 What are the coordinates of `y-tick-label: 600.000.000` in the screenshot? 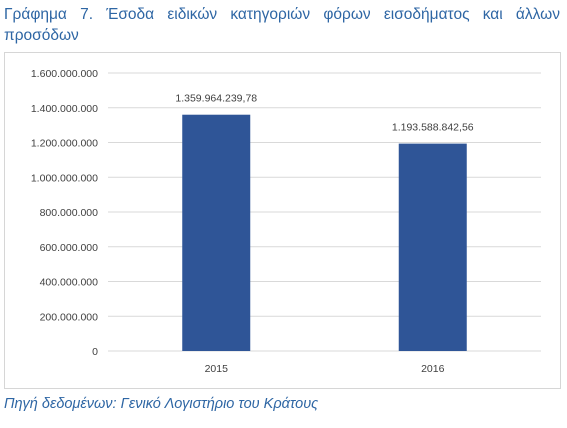 It's located at (69, 248).